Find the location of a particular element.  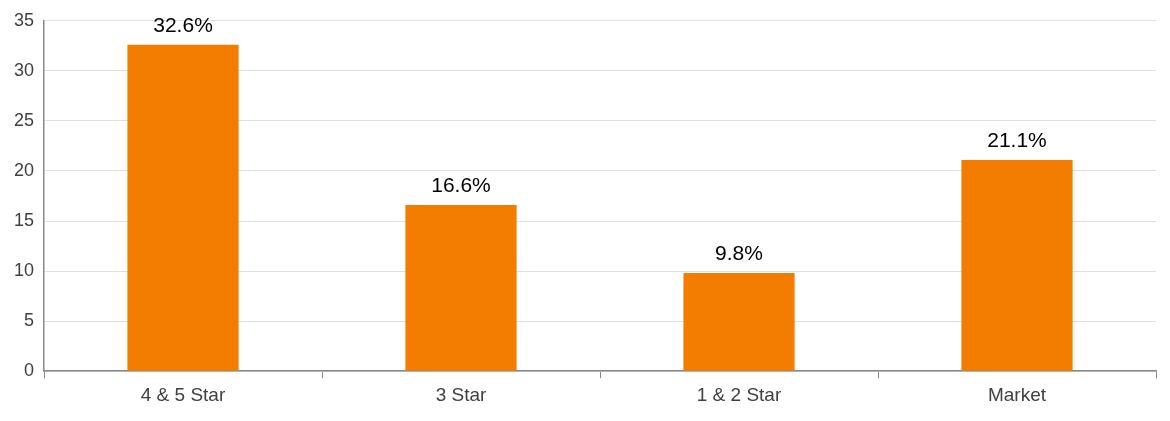

data-label: 9.8% is located at coordinates (739, 253).